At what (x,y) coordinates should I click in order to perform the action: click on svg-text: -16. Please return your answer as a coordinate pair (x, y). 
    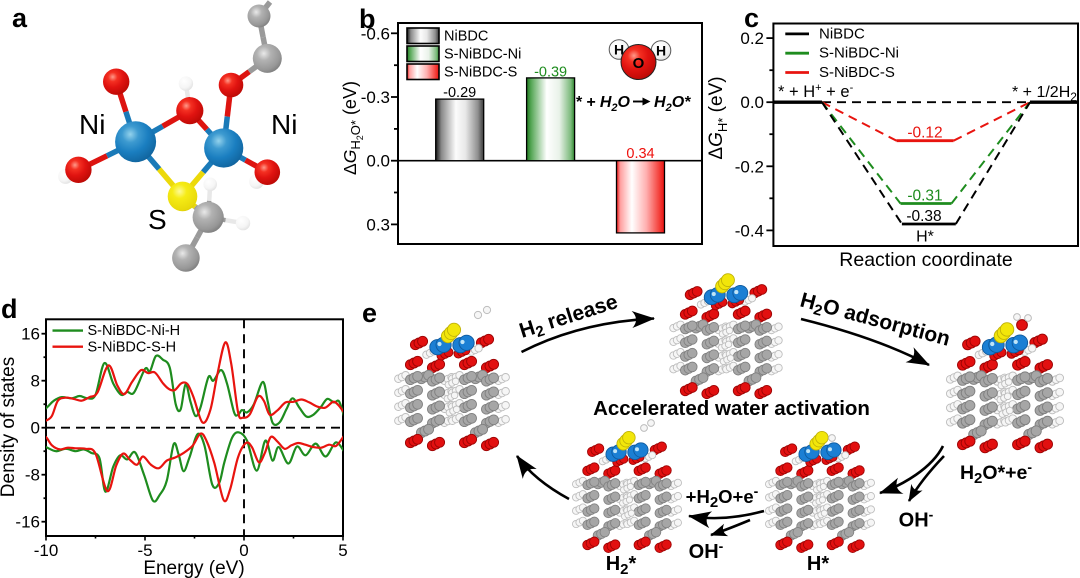
    Looking at the image, I should click on (27, 522).